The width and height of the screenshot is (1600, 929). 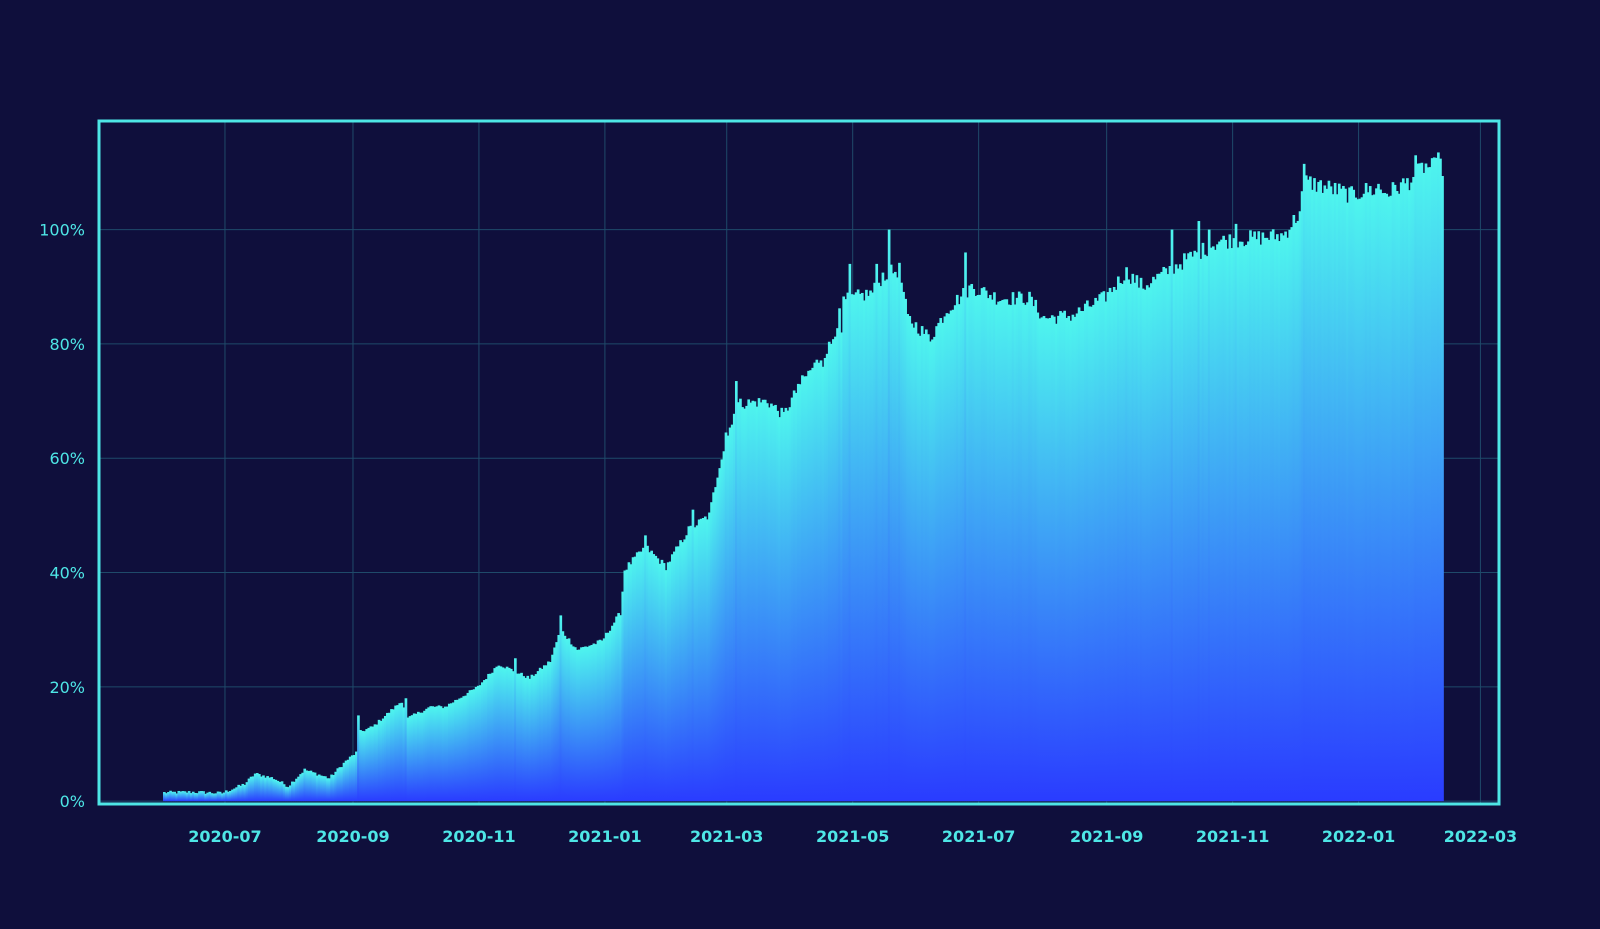 I want to click on x-tick-label: 2022-03, so click(x=1480, y=836).